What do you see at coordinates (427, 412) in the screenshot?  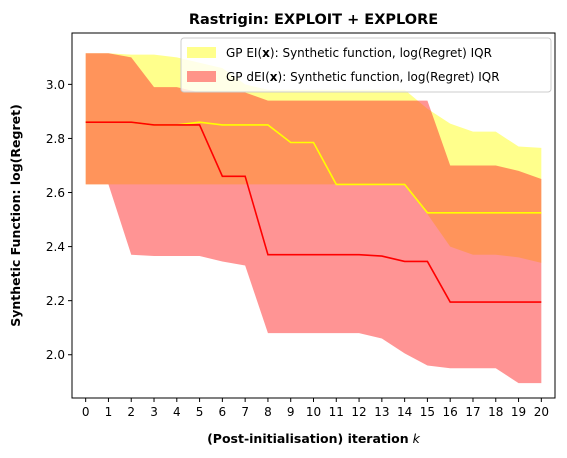 I see `x-tick-label: 15` at bounding box center [427, 412].